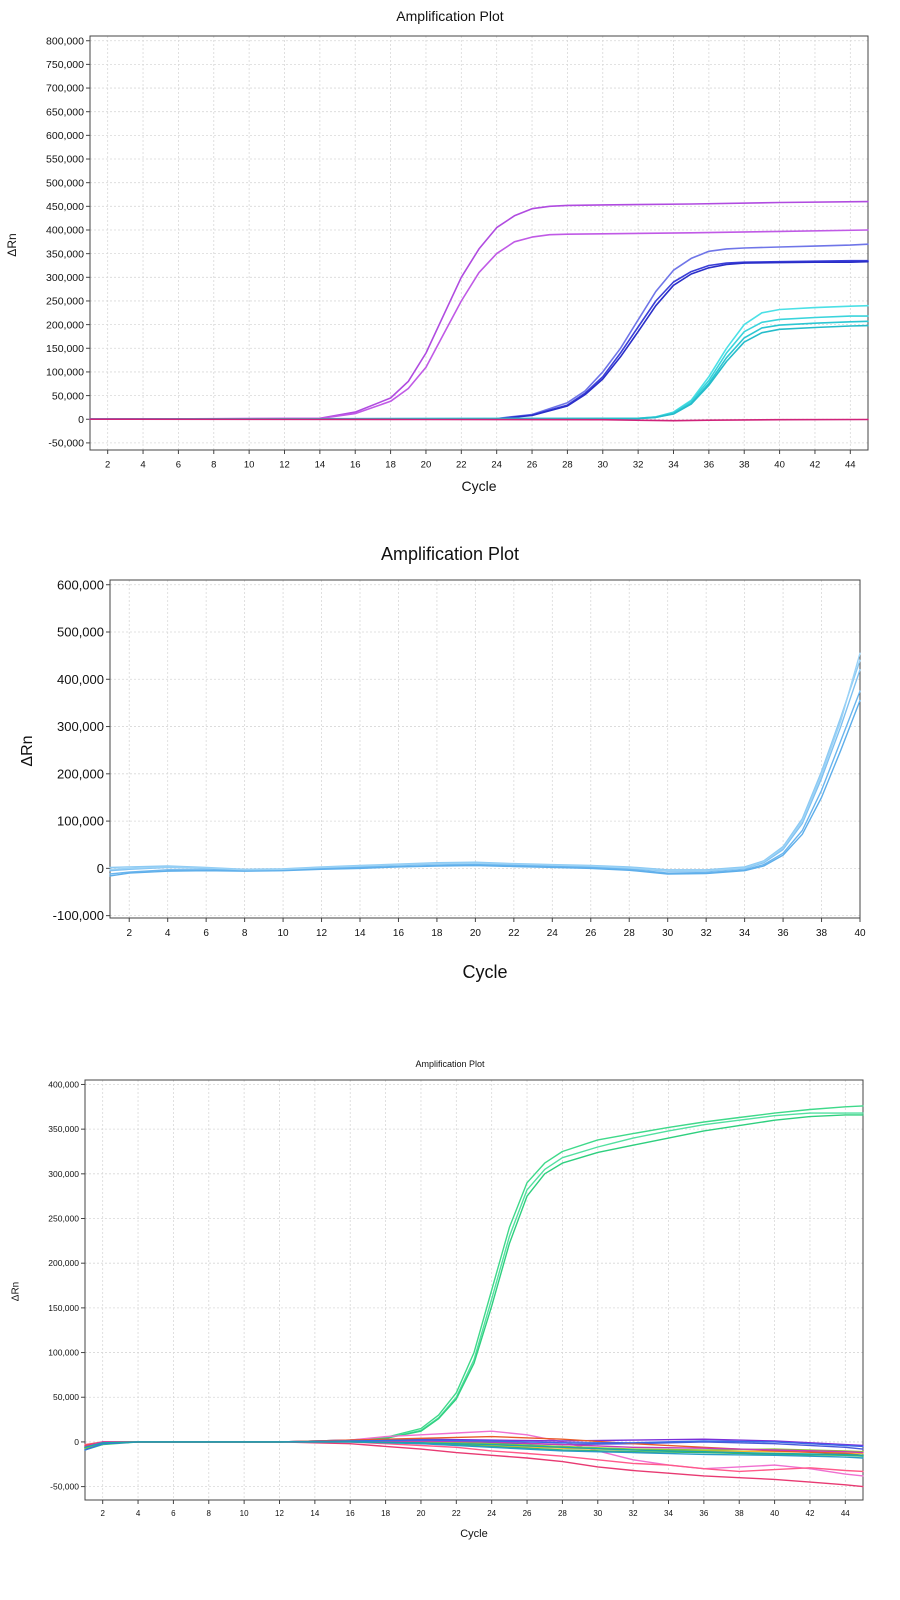 This screenshot has width=900, height=1600. Describe the element at coordinates (437, 933) in the screenshot. I see `x-tick-label: 18` at that location.